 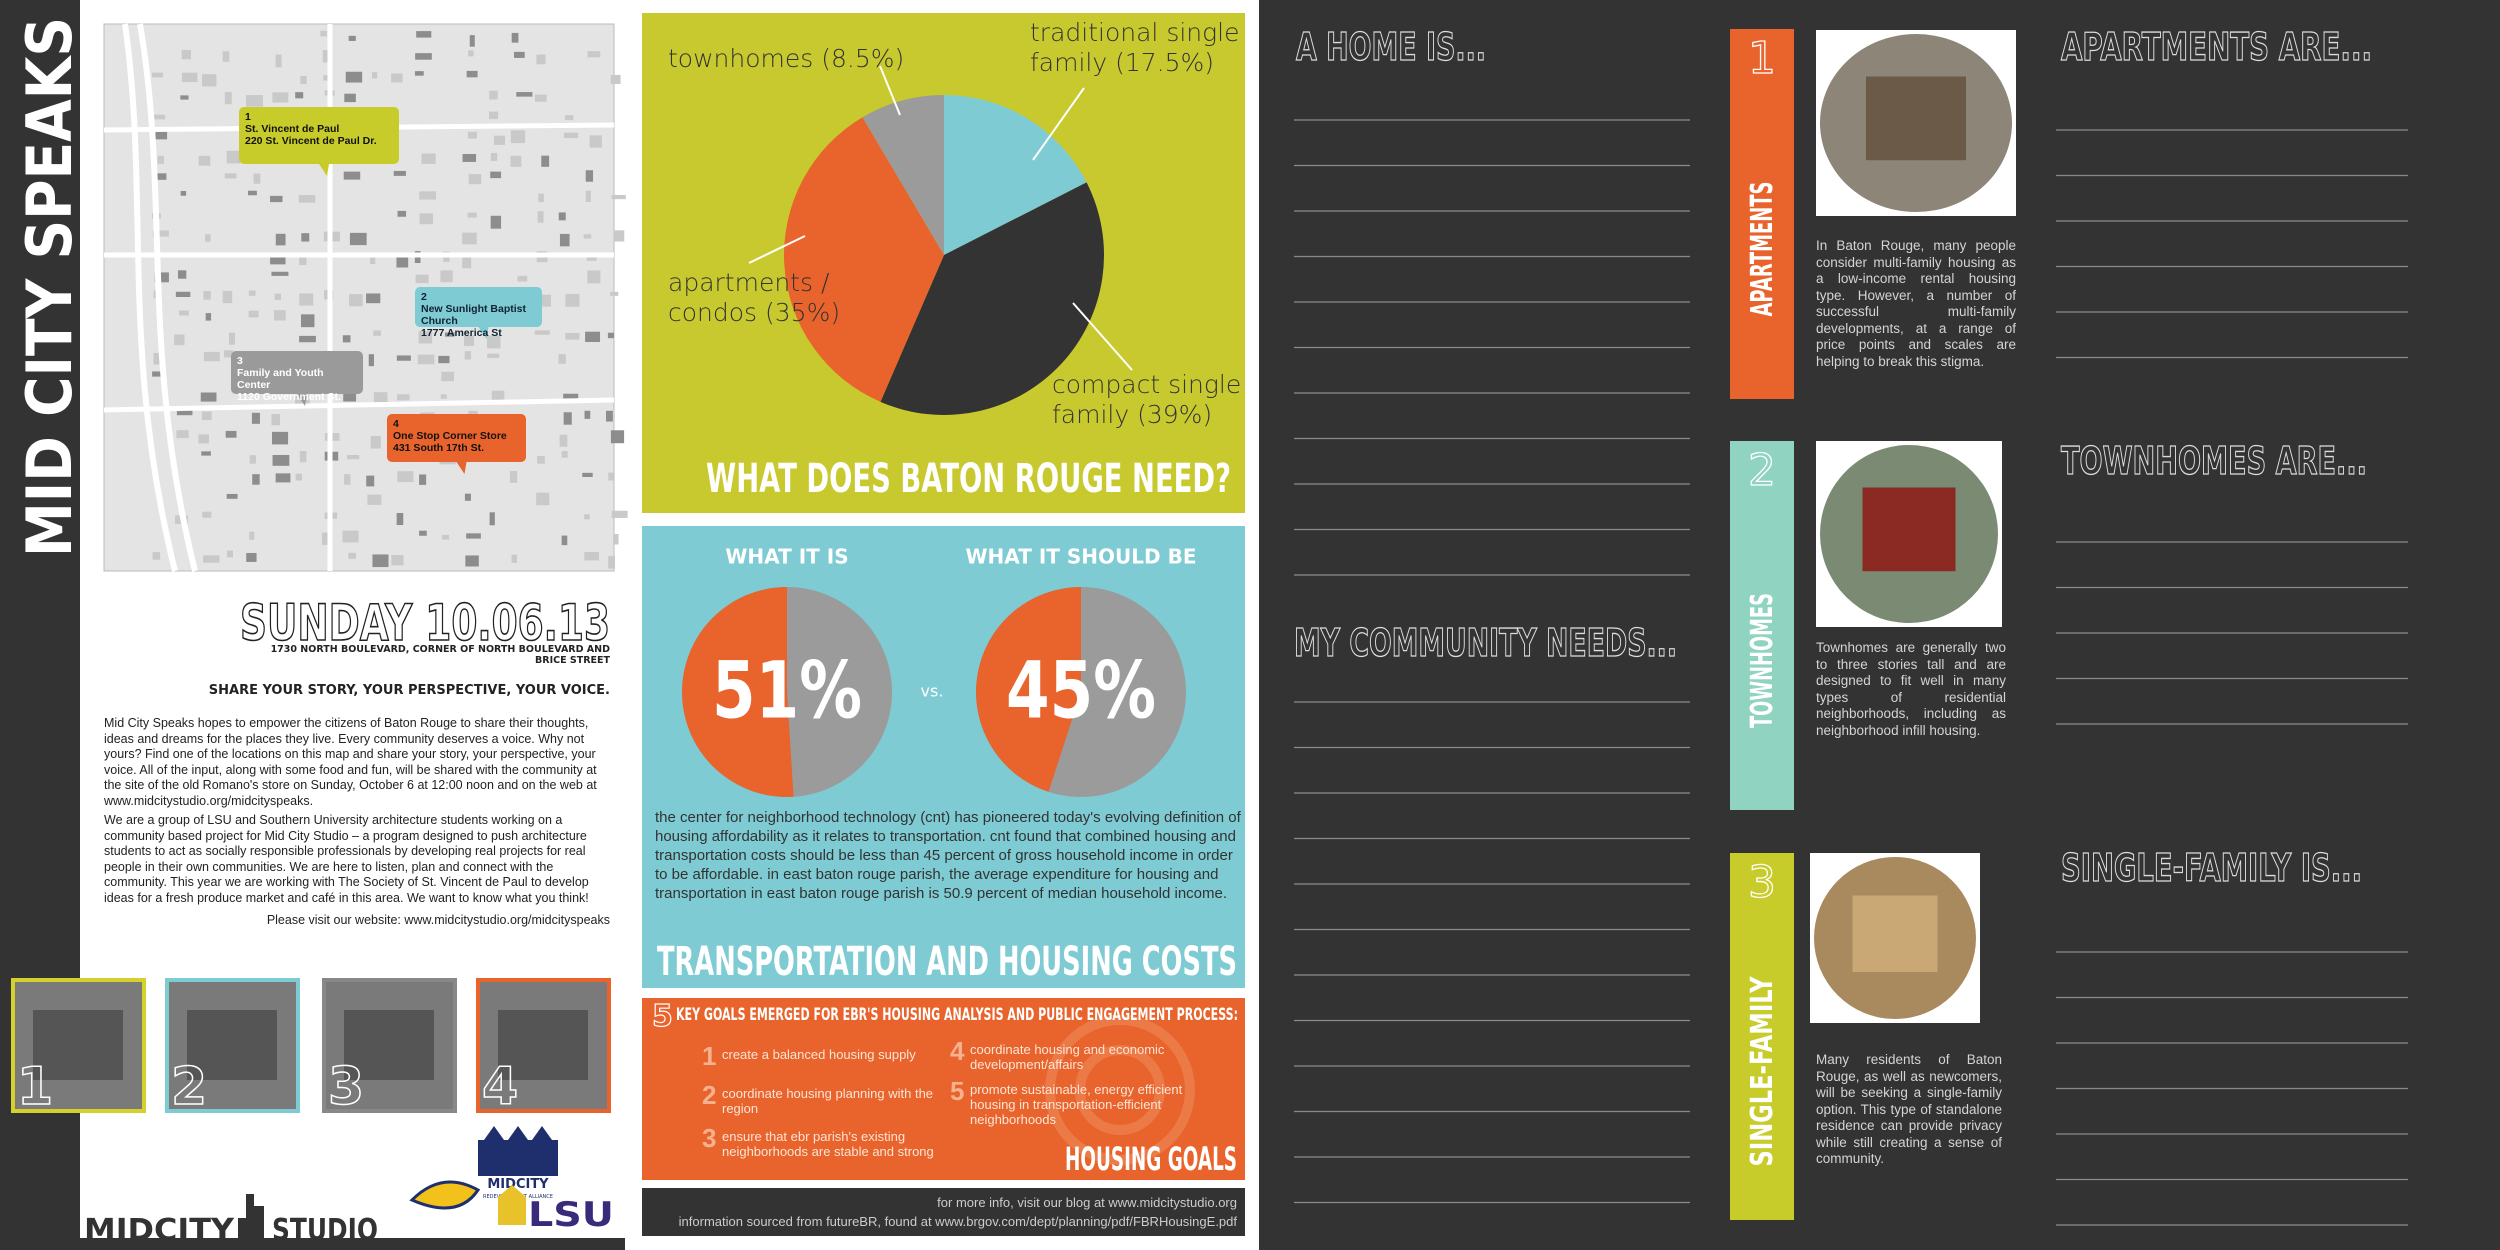 I want to click on compare-value: 51%, so click(x=787, y=691).